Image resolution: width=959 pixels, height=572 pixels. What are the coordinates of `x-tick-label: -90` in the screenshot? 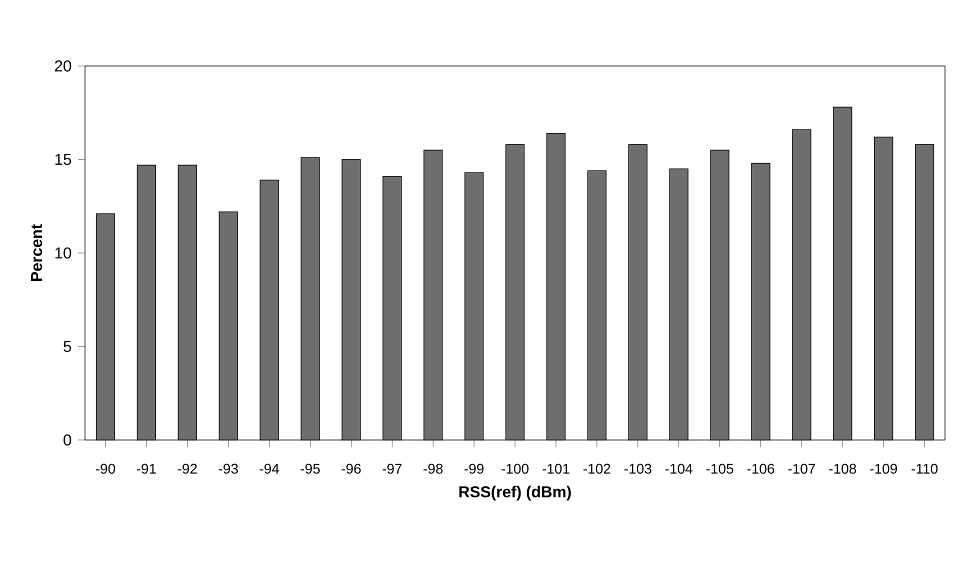 It's located at (106, 469).